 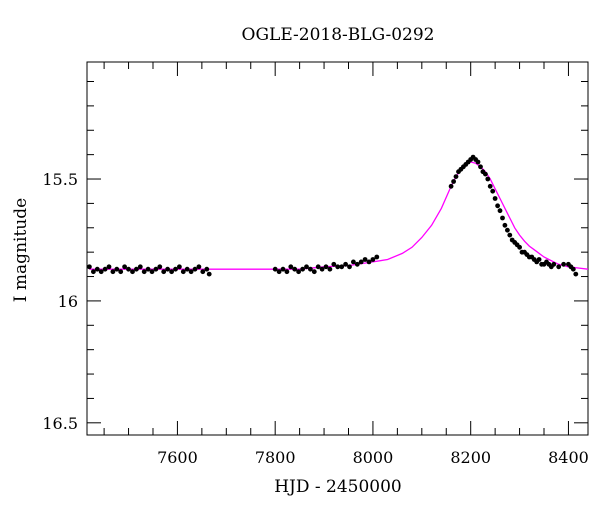 I want to click on x-tick-label: 7600, so click(x=177, y=457).